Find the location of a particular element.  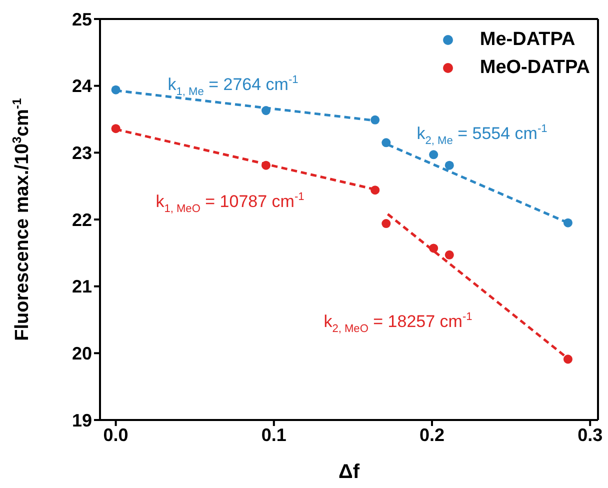

y-tick-label: 25 is located at coordinates (82, 19).